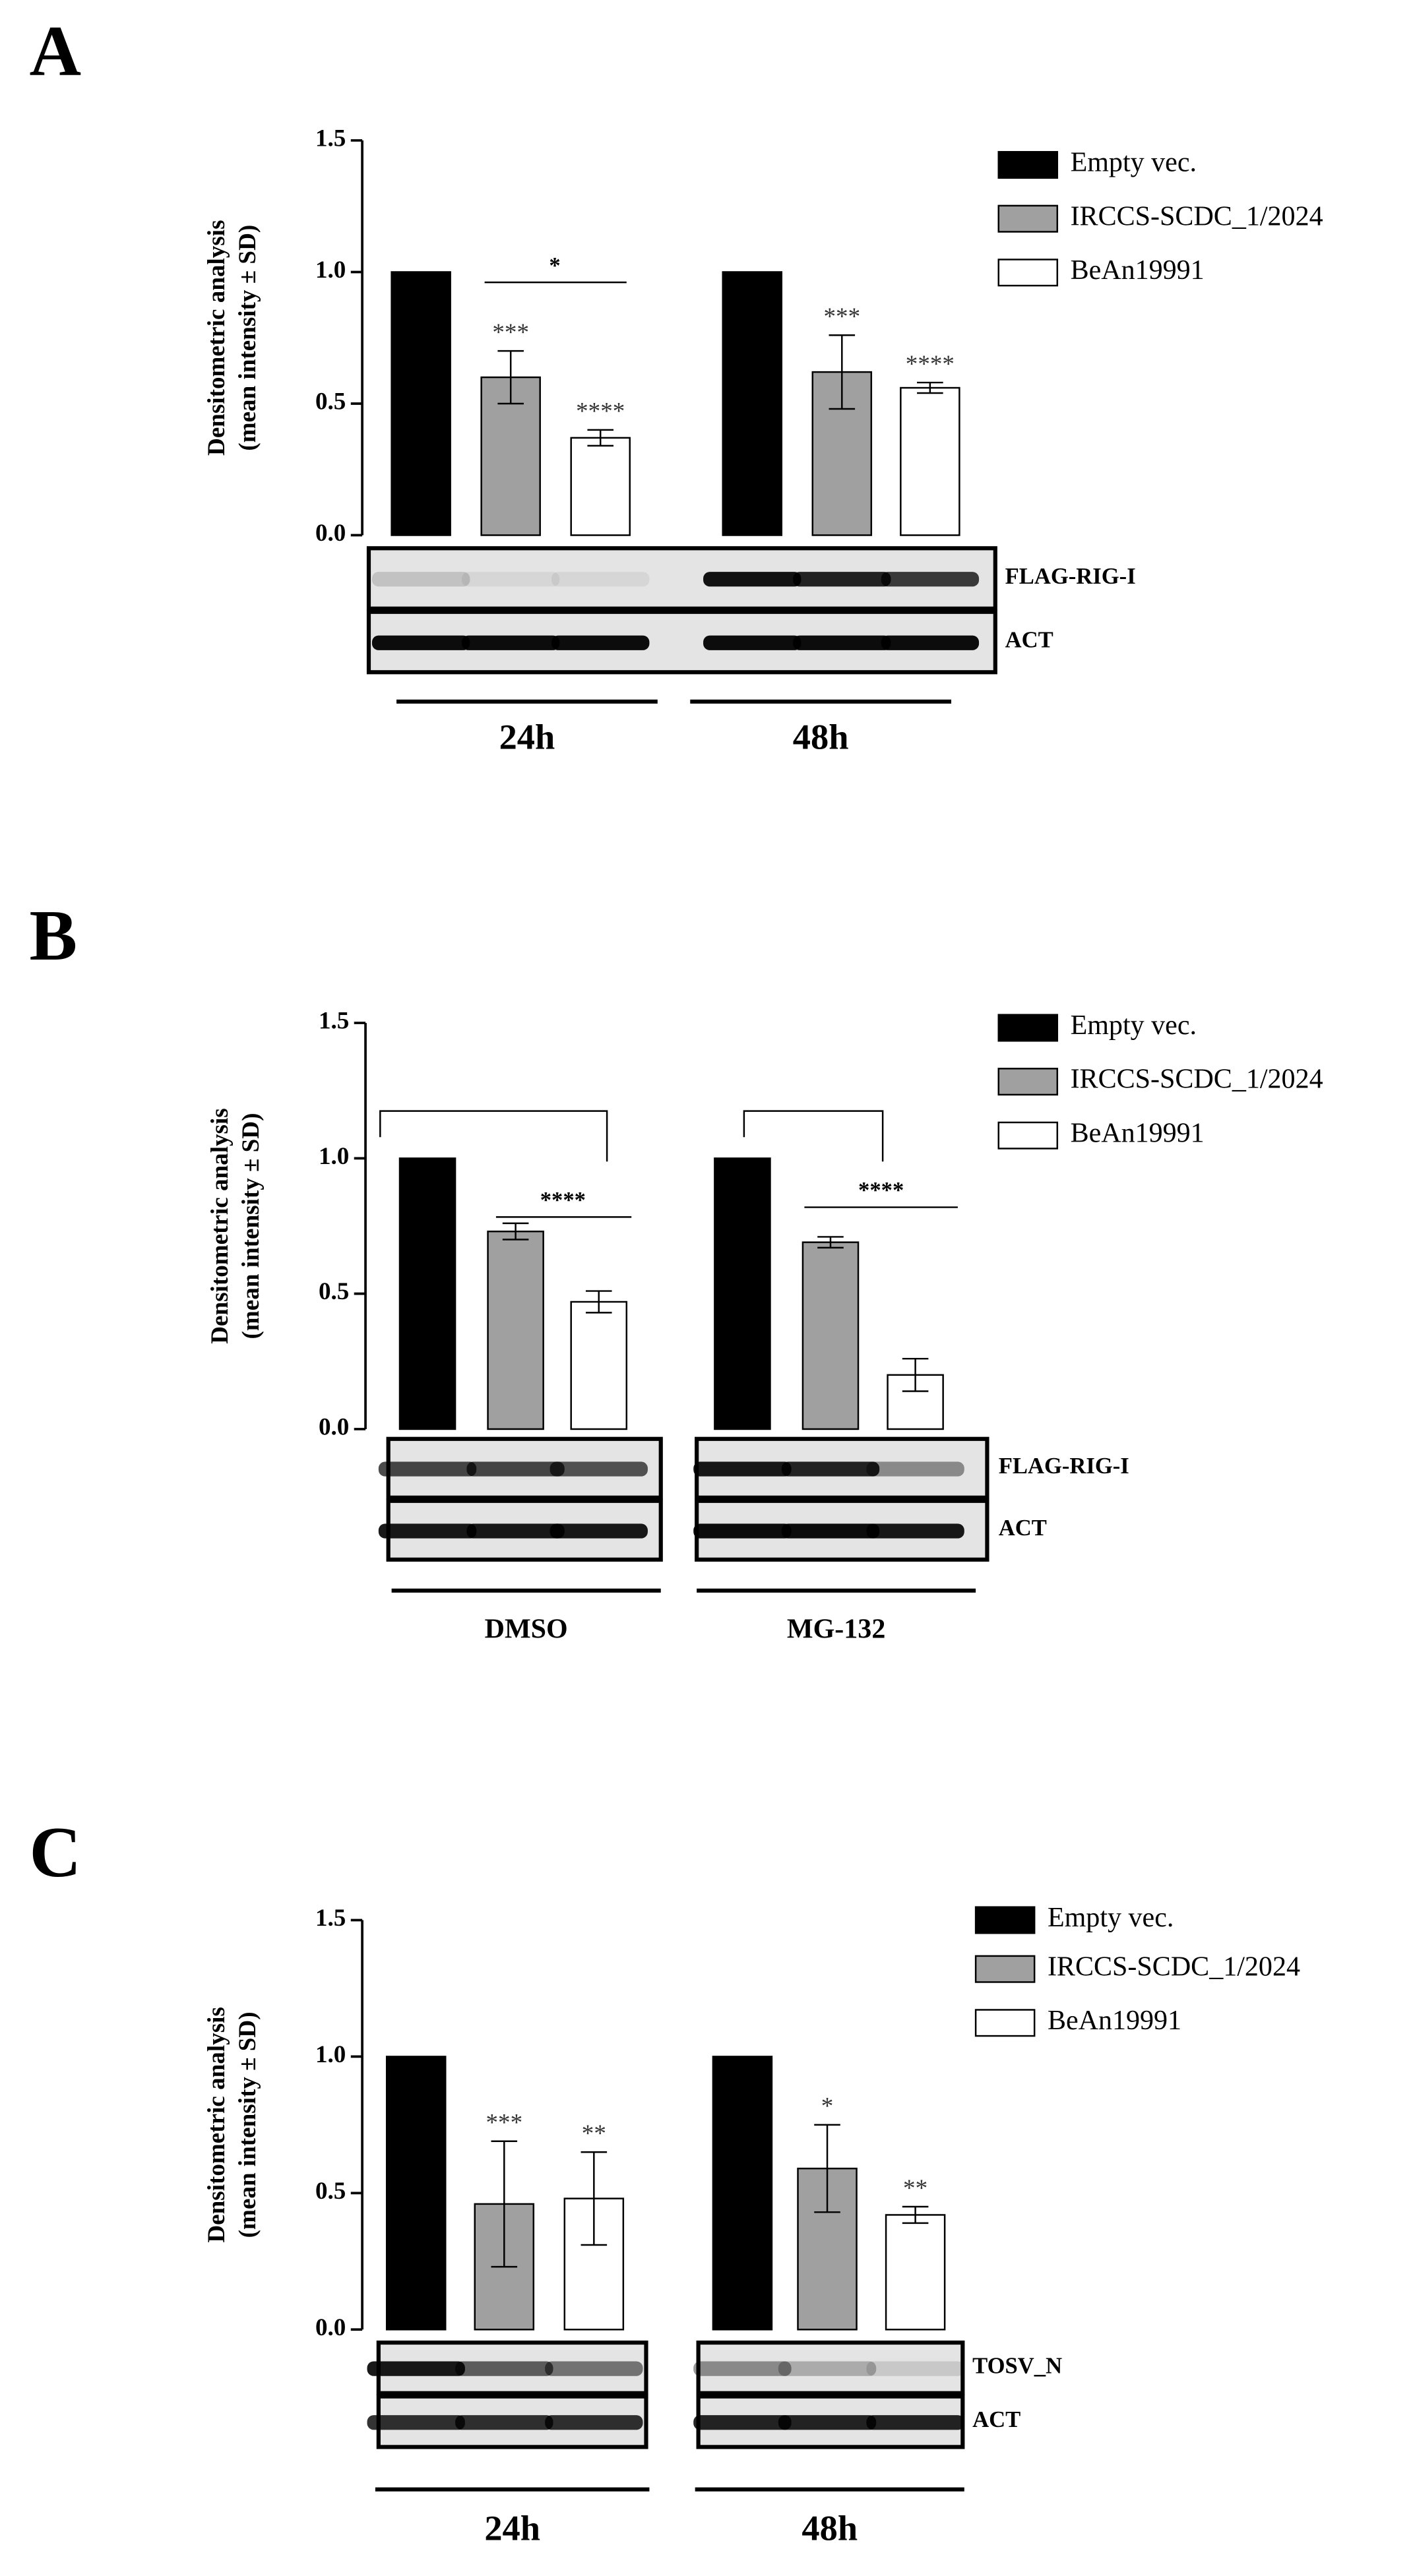 The width and height of the screenshot is (1413, 2576). Describe the element at coordinates (1017, 2365) in the screenshot. I see `blot-label: TOSV_N` at that location.